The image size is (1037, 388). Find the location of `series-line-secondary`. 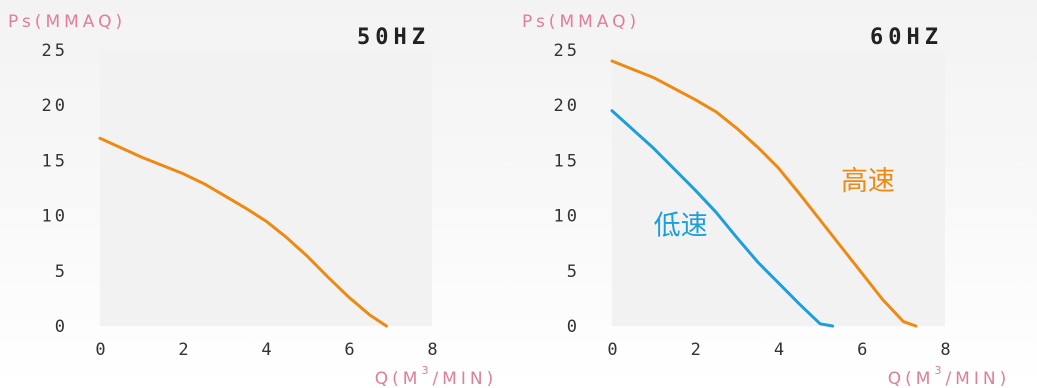

series-line-secondary is located at coordinates (722, 218).